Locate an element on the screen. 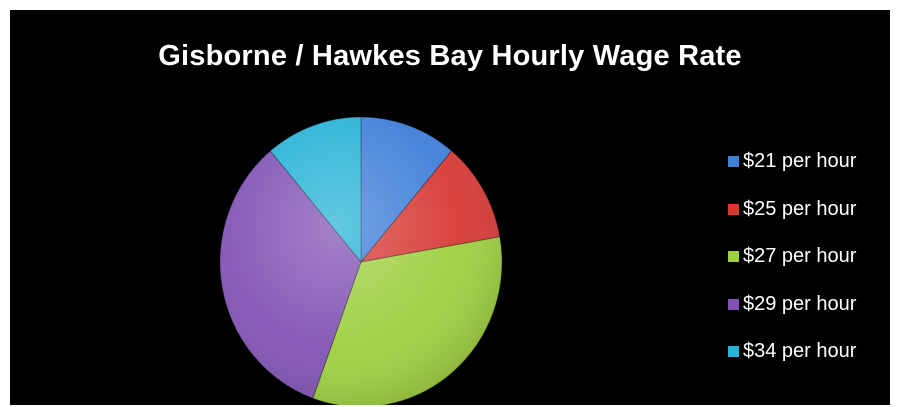 This screenshot has width=900, height=407. legend-label: $29 per hour is located at coordinates (800, 303).